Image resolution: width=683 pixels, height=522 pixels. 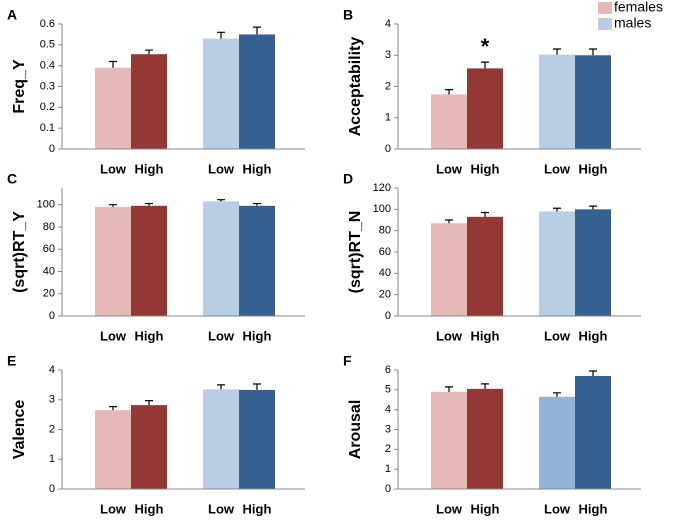 What do you see at coordinates (19, 252) in the screenshot?
I see `y-axis-label: (sqrt)RT_Y` at bounding box center [19, 252].